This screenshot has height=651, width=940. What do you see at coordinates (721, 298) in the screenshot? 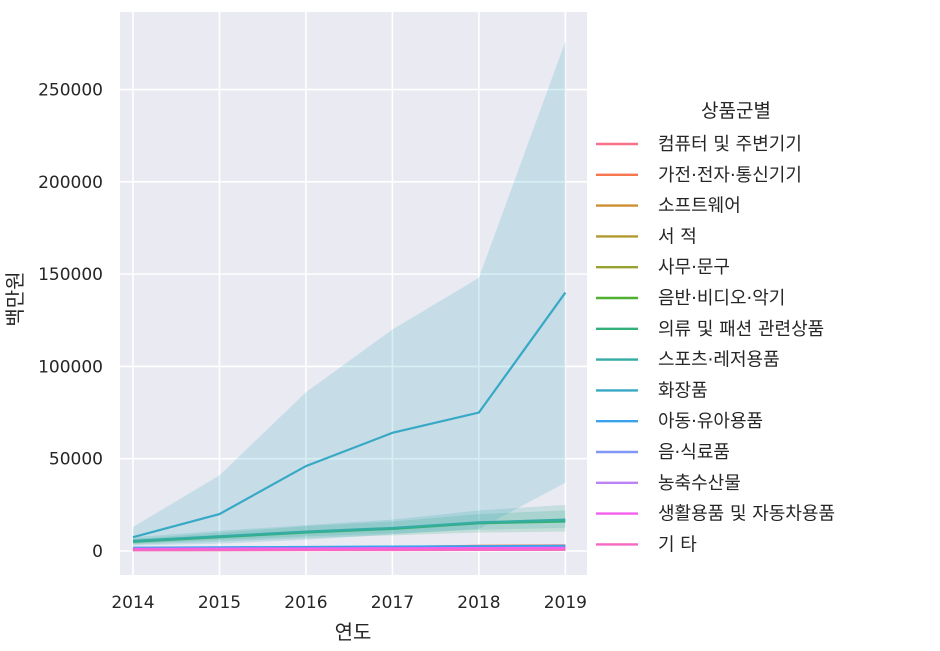
I see `legend-entry-label: 음반·비디오·악기` at bounding box center [721, 298].